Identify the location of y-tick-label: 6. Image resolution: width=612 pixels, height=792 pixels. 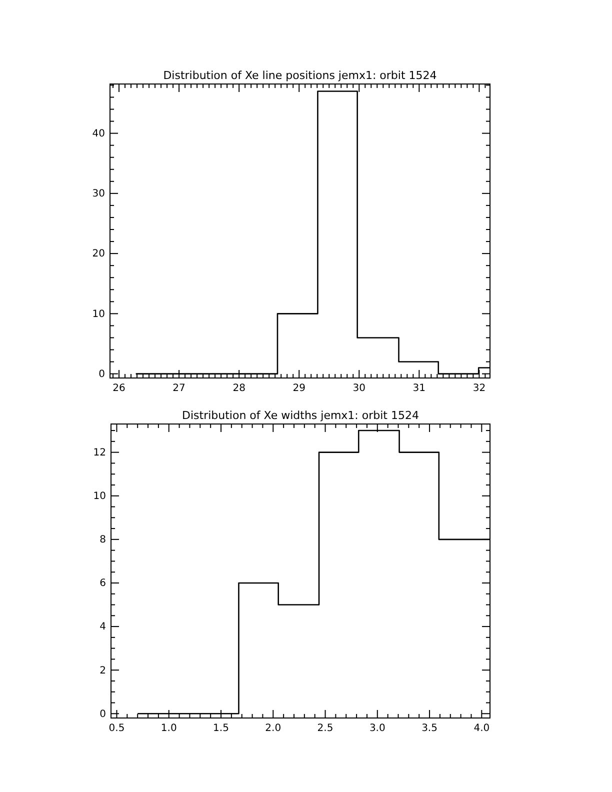
(103, 584).